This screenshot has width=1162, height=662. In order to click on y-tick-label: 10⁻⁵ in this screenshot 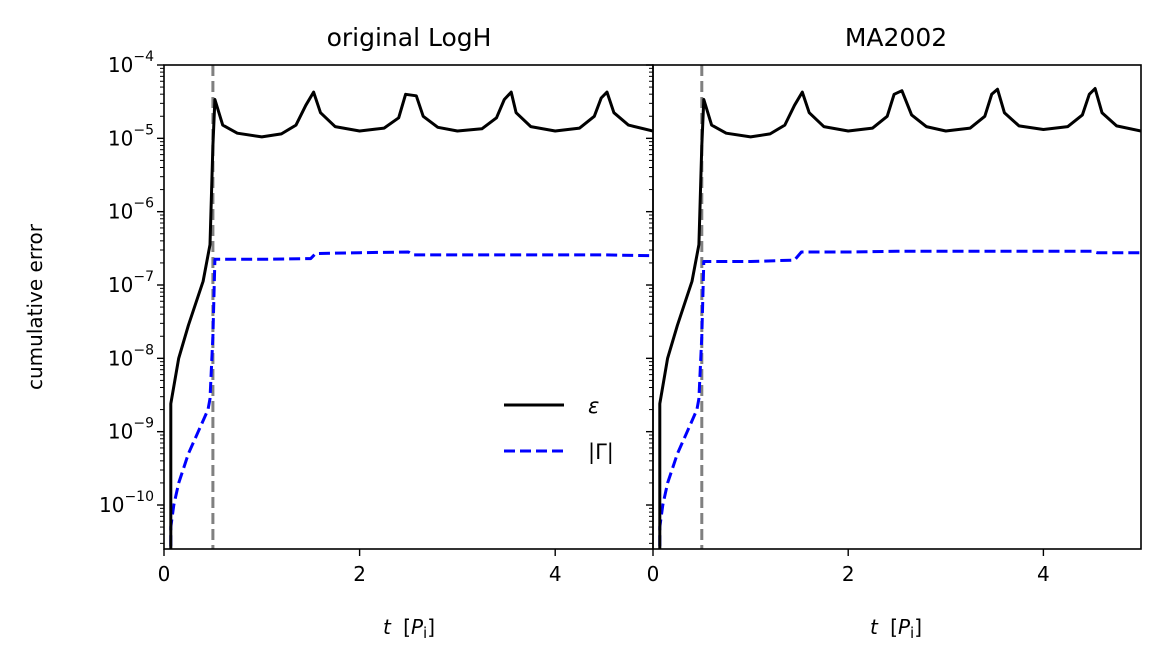, I will do `click(131, 136)`.